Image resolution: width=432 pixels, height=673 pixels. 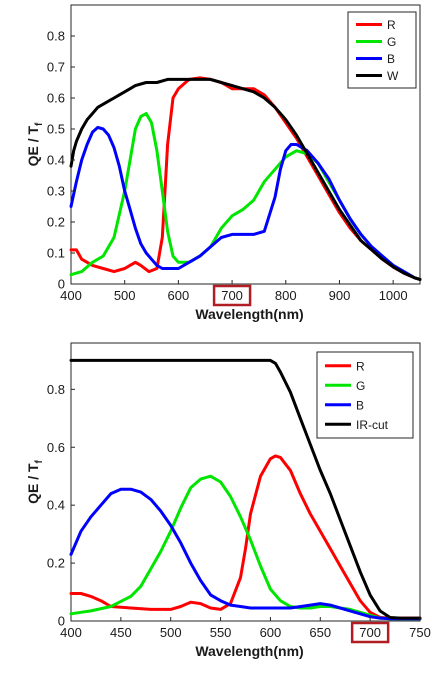 What do you see at coordinates (420, 632) in the screenshot?
I see `x-tick-label: 750` at bounding box center [420, 632].